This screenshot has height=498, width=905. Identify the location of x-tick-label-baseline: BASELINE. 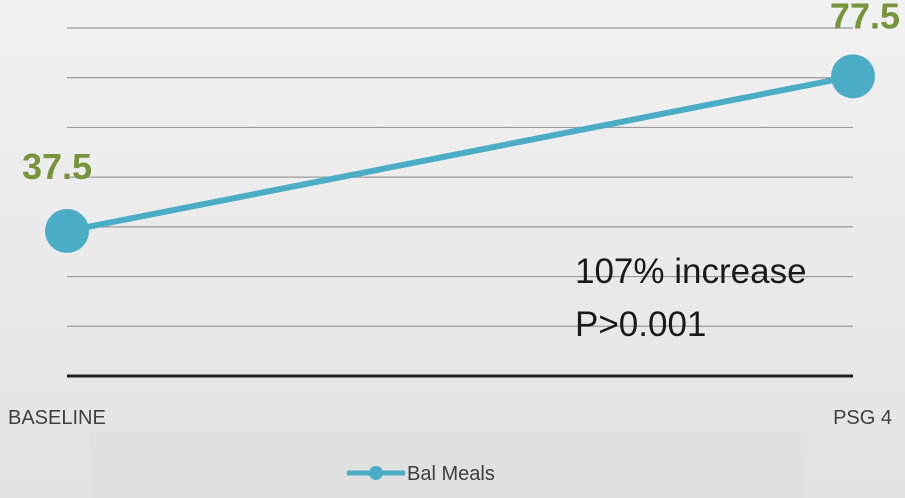
(57, 418).